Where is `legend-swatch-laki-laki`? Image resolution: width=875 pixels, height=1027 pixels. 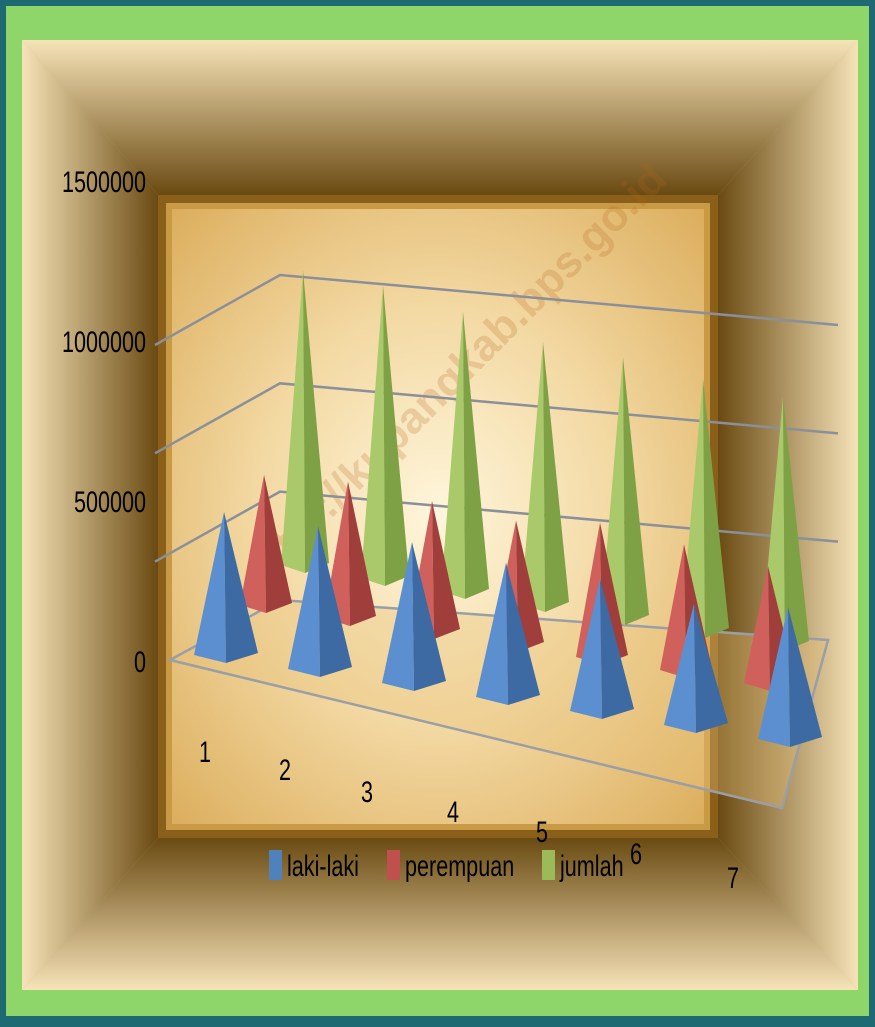 legend-swatch-laki-laki is located at coordinates (275, 865).